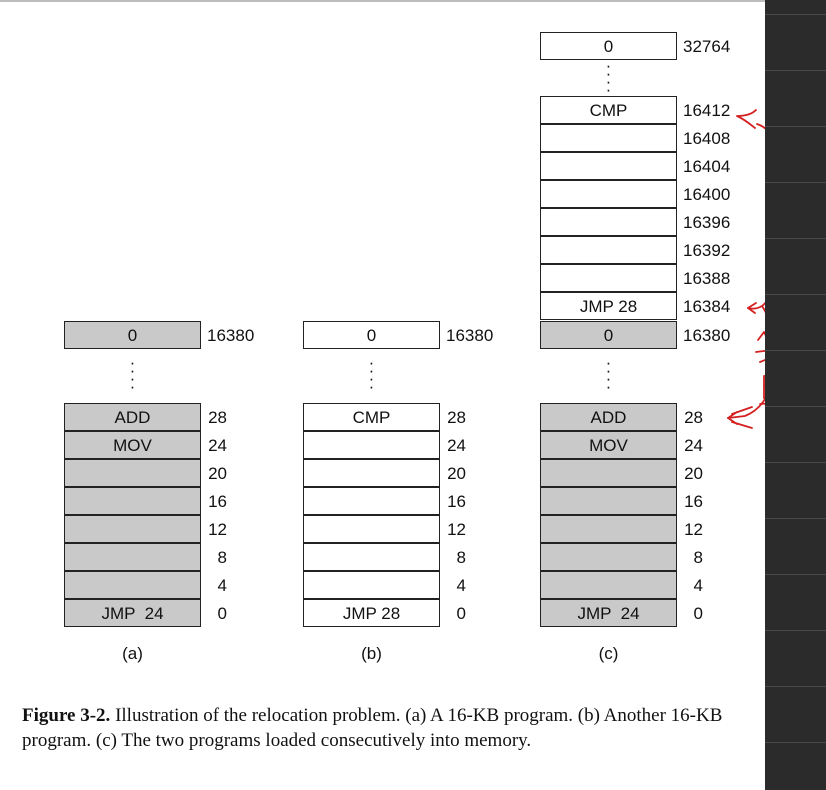 The image size is (826, 790). I want to click on subfigure-label: (a), so click(132, 653).